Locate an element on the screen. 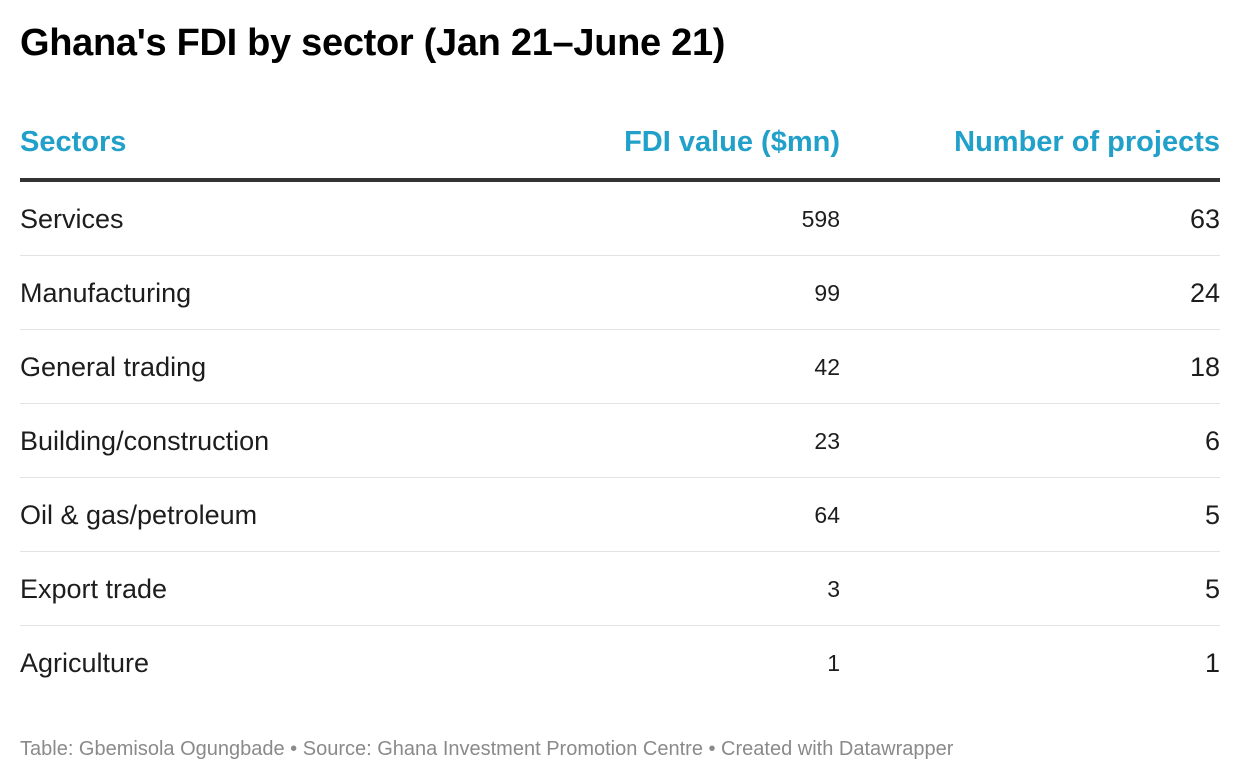 The image size is (1240, 784). table-row: General trading 42 18 is located at coordinates (620, 367).